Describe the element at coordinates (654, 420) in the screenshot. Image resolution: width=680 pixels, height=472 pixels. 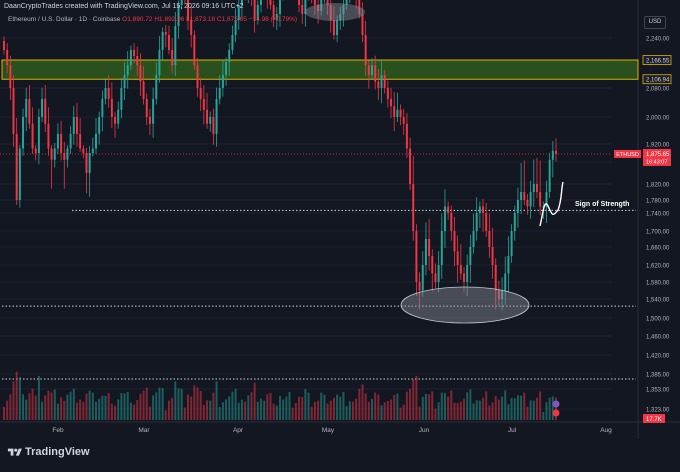
I see `volume-tag-text: 17.7K` at that location.